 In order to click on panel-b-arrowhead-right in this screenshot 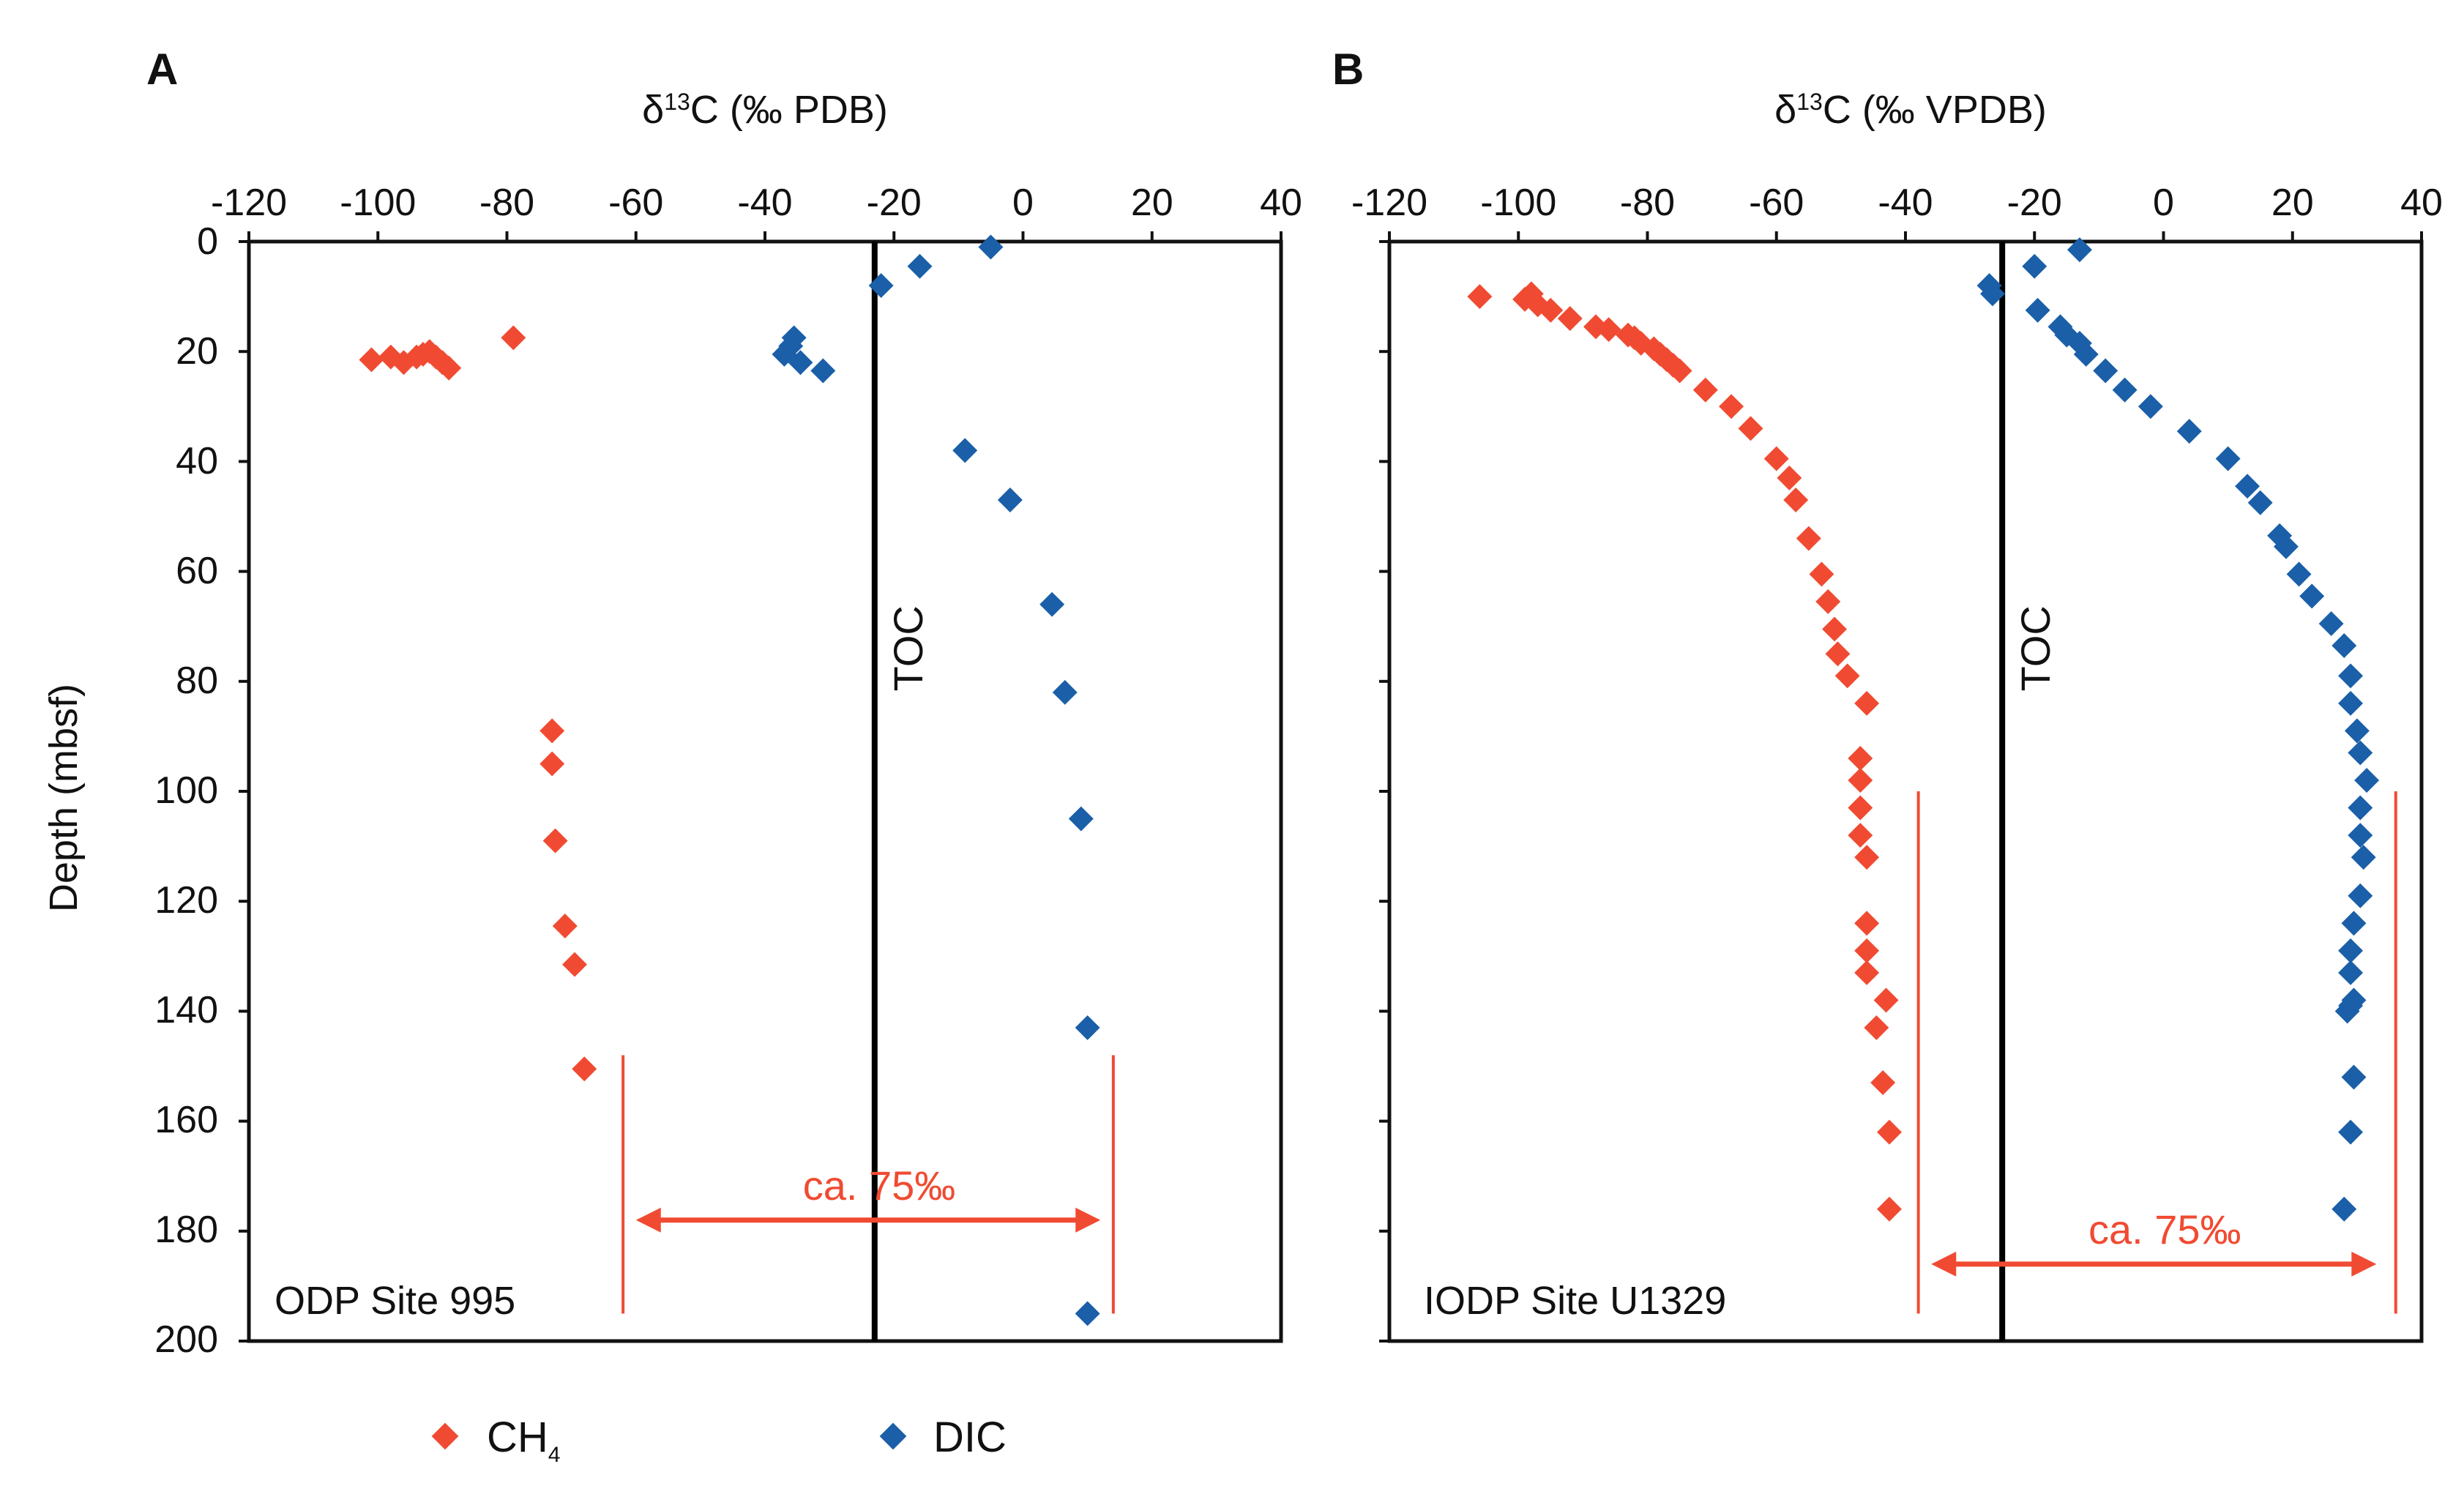, I will do `click(2364, 1264)`.